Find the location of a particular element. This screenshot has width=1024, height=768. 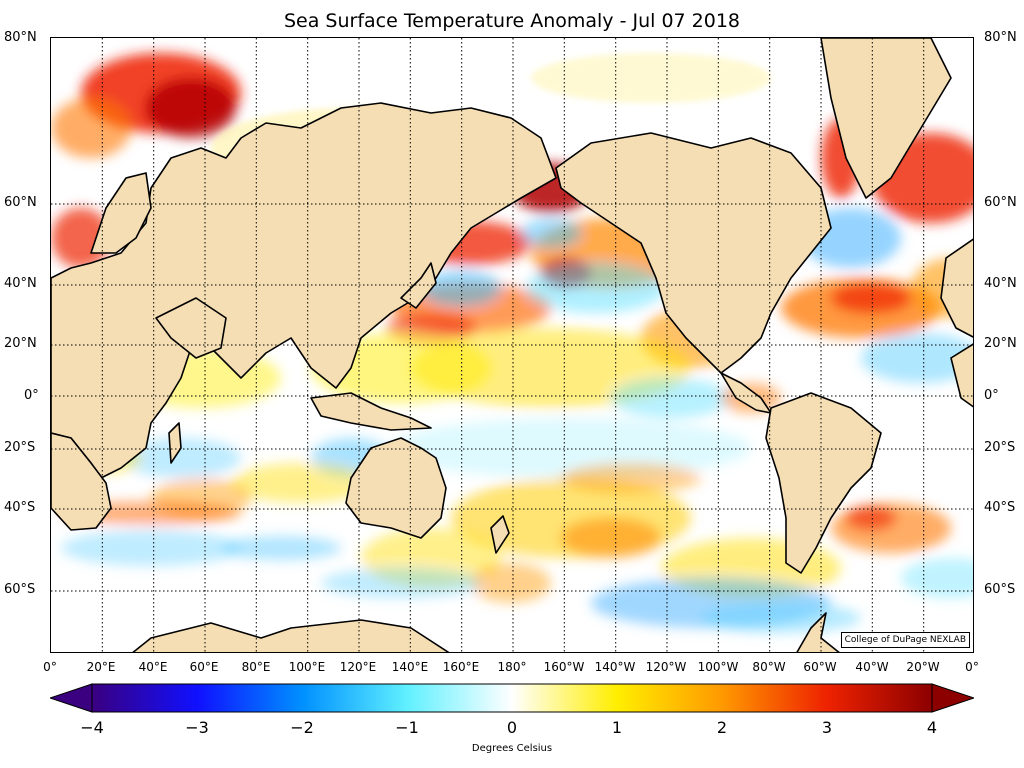

lon-label: 60°E is located at coordinates (204, 667).